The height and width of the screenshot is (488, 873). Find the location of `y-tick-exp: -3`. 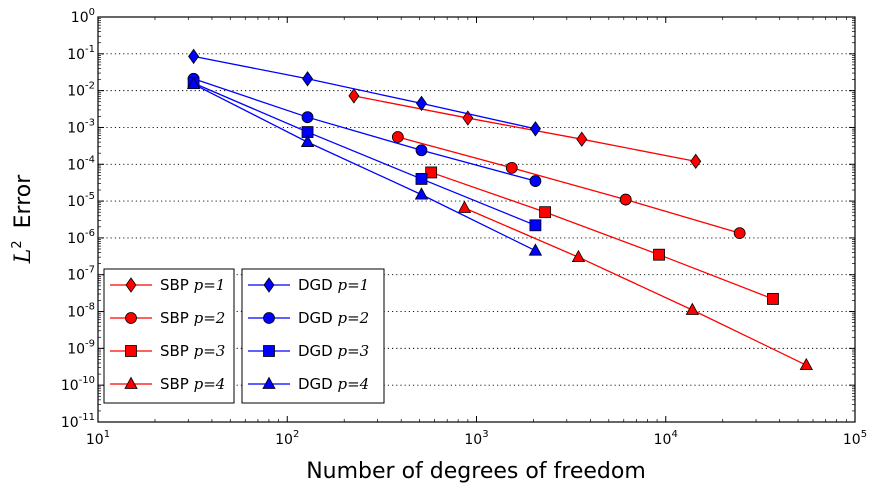

y-tick-exp: -3 is located at coordinates (90, 122).